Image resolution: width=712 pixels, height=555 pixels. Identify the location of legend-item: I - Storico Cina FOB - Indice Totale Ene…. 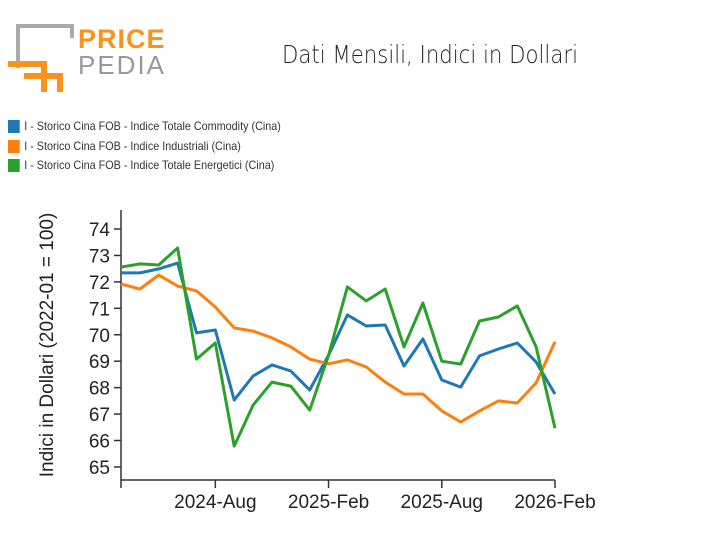
(141, 165).